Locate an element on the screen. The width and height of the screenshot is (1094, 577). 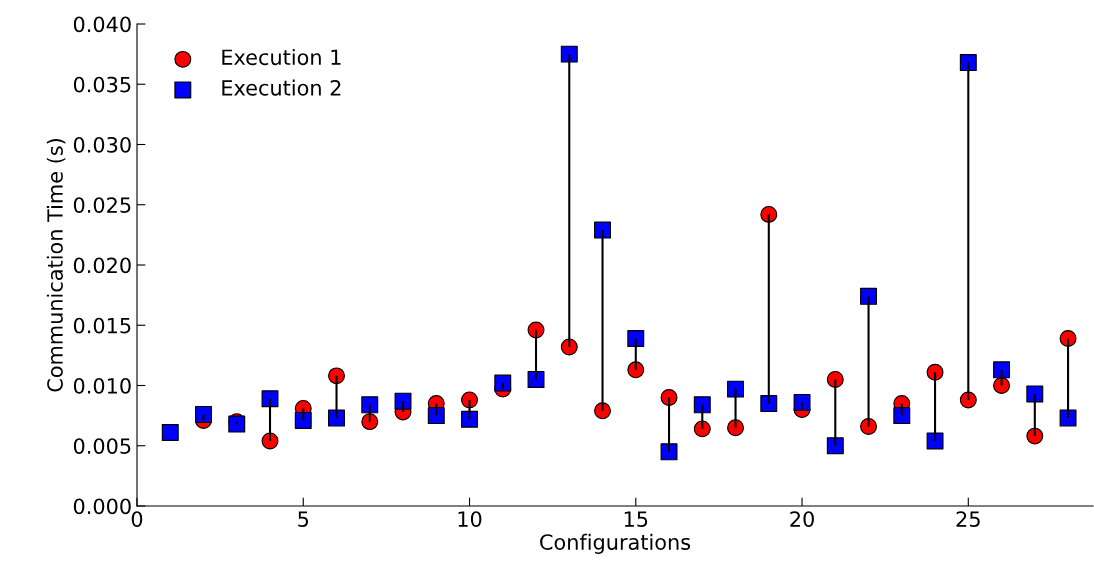
x-axis-title: Configurations is located at coordinates (615, 543).